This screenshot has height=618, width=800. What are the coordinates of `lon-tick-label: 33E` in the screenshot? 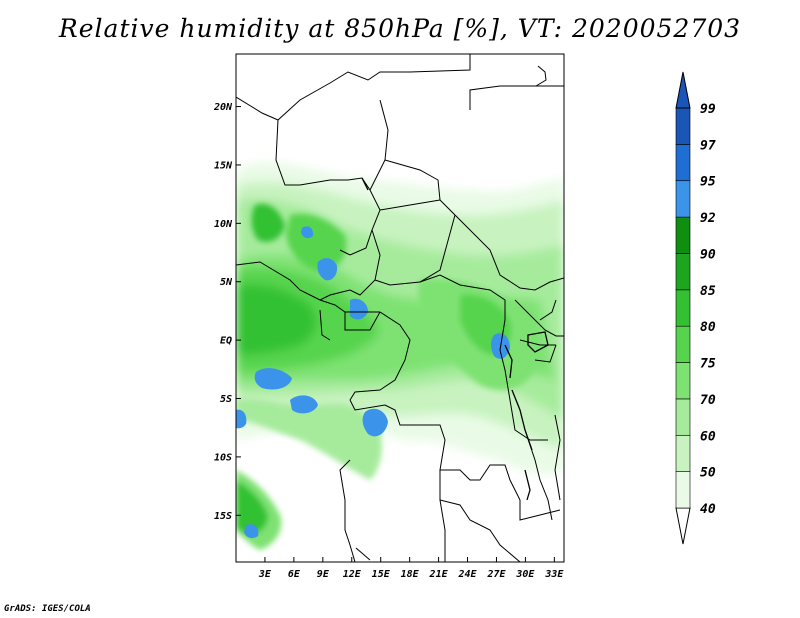 It's located at (554, 574).